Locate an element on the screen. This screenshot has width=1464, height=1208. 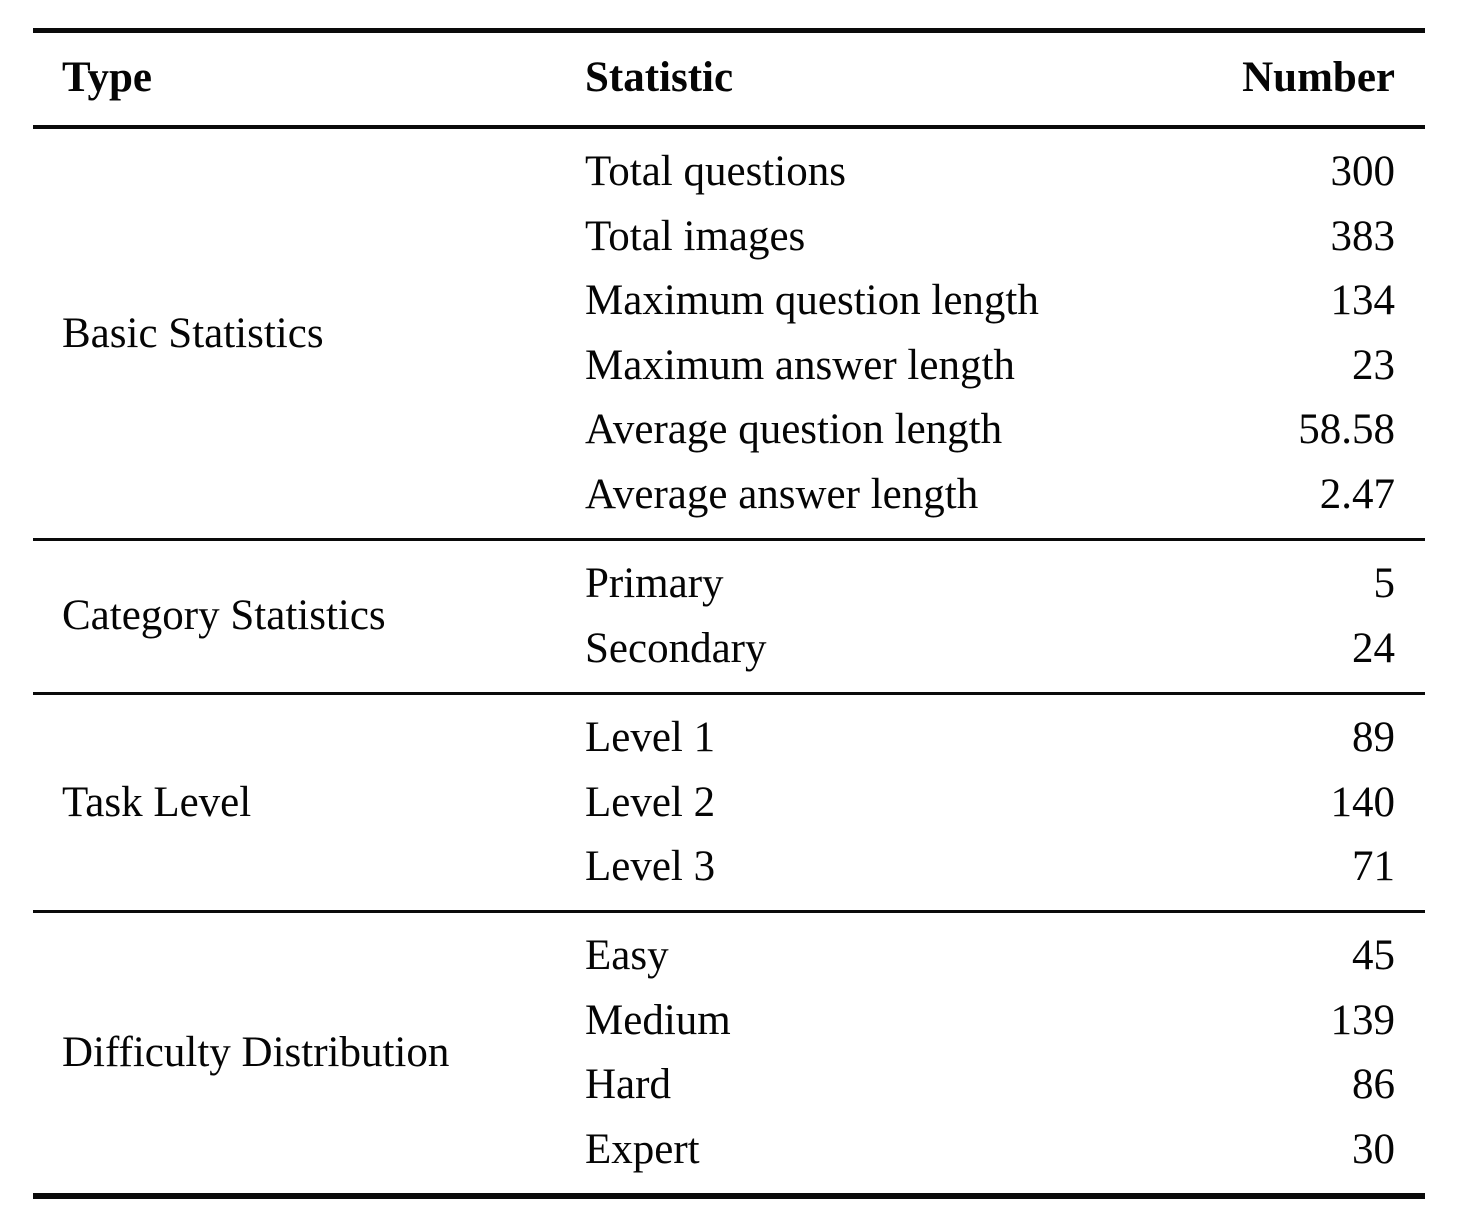
type-cell-basic-statistics: Basic Statistics is located at coordinates (193, 333).